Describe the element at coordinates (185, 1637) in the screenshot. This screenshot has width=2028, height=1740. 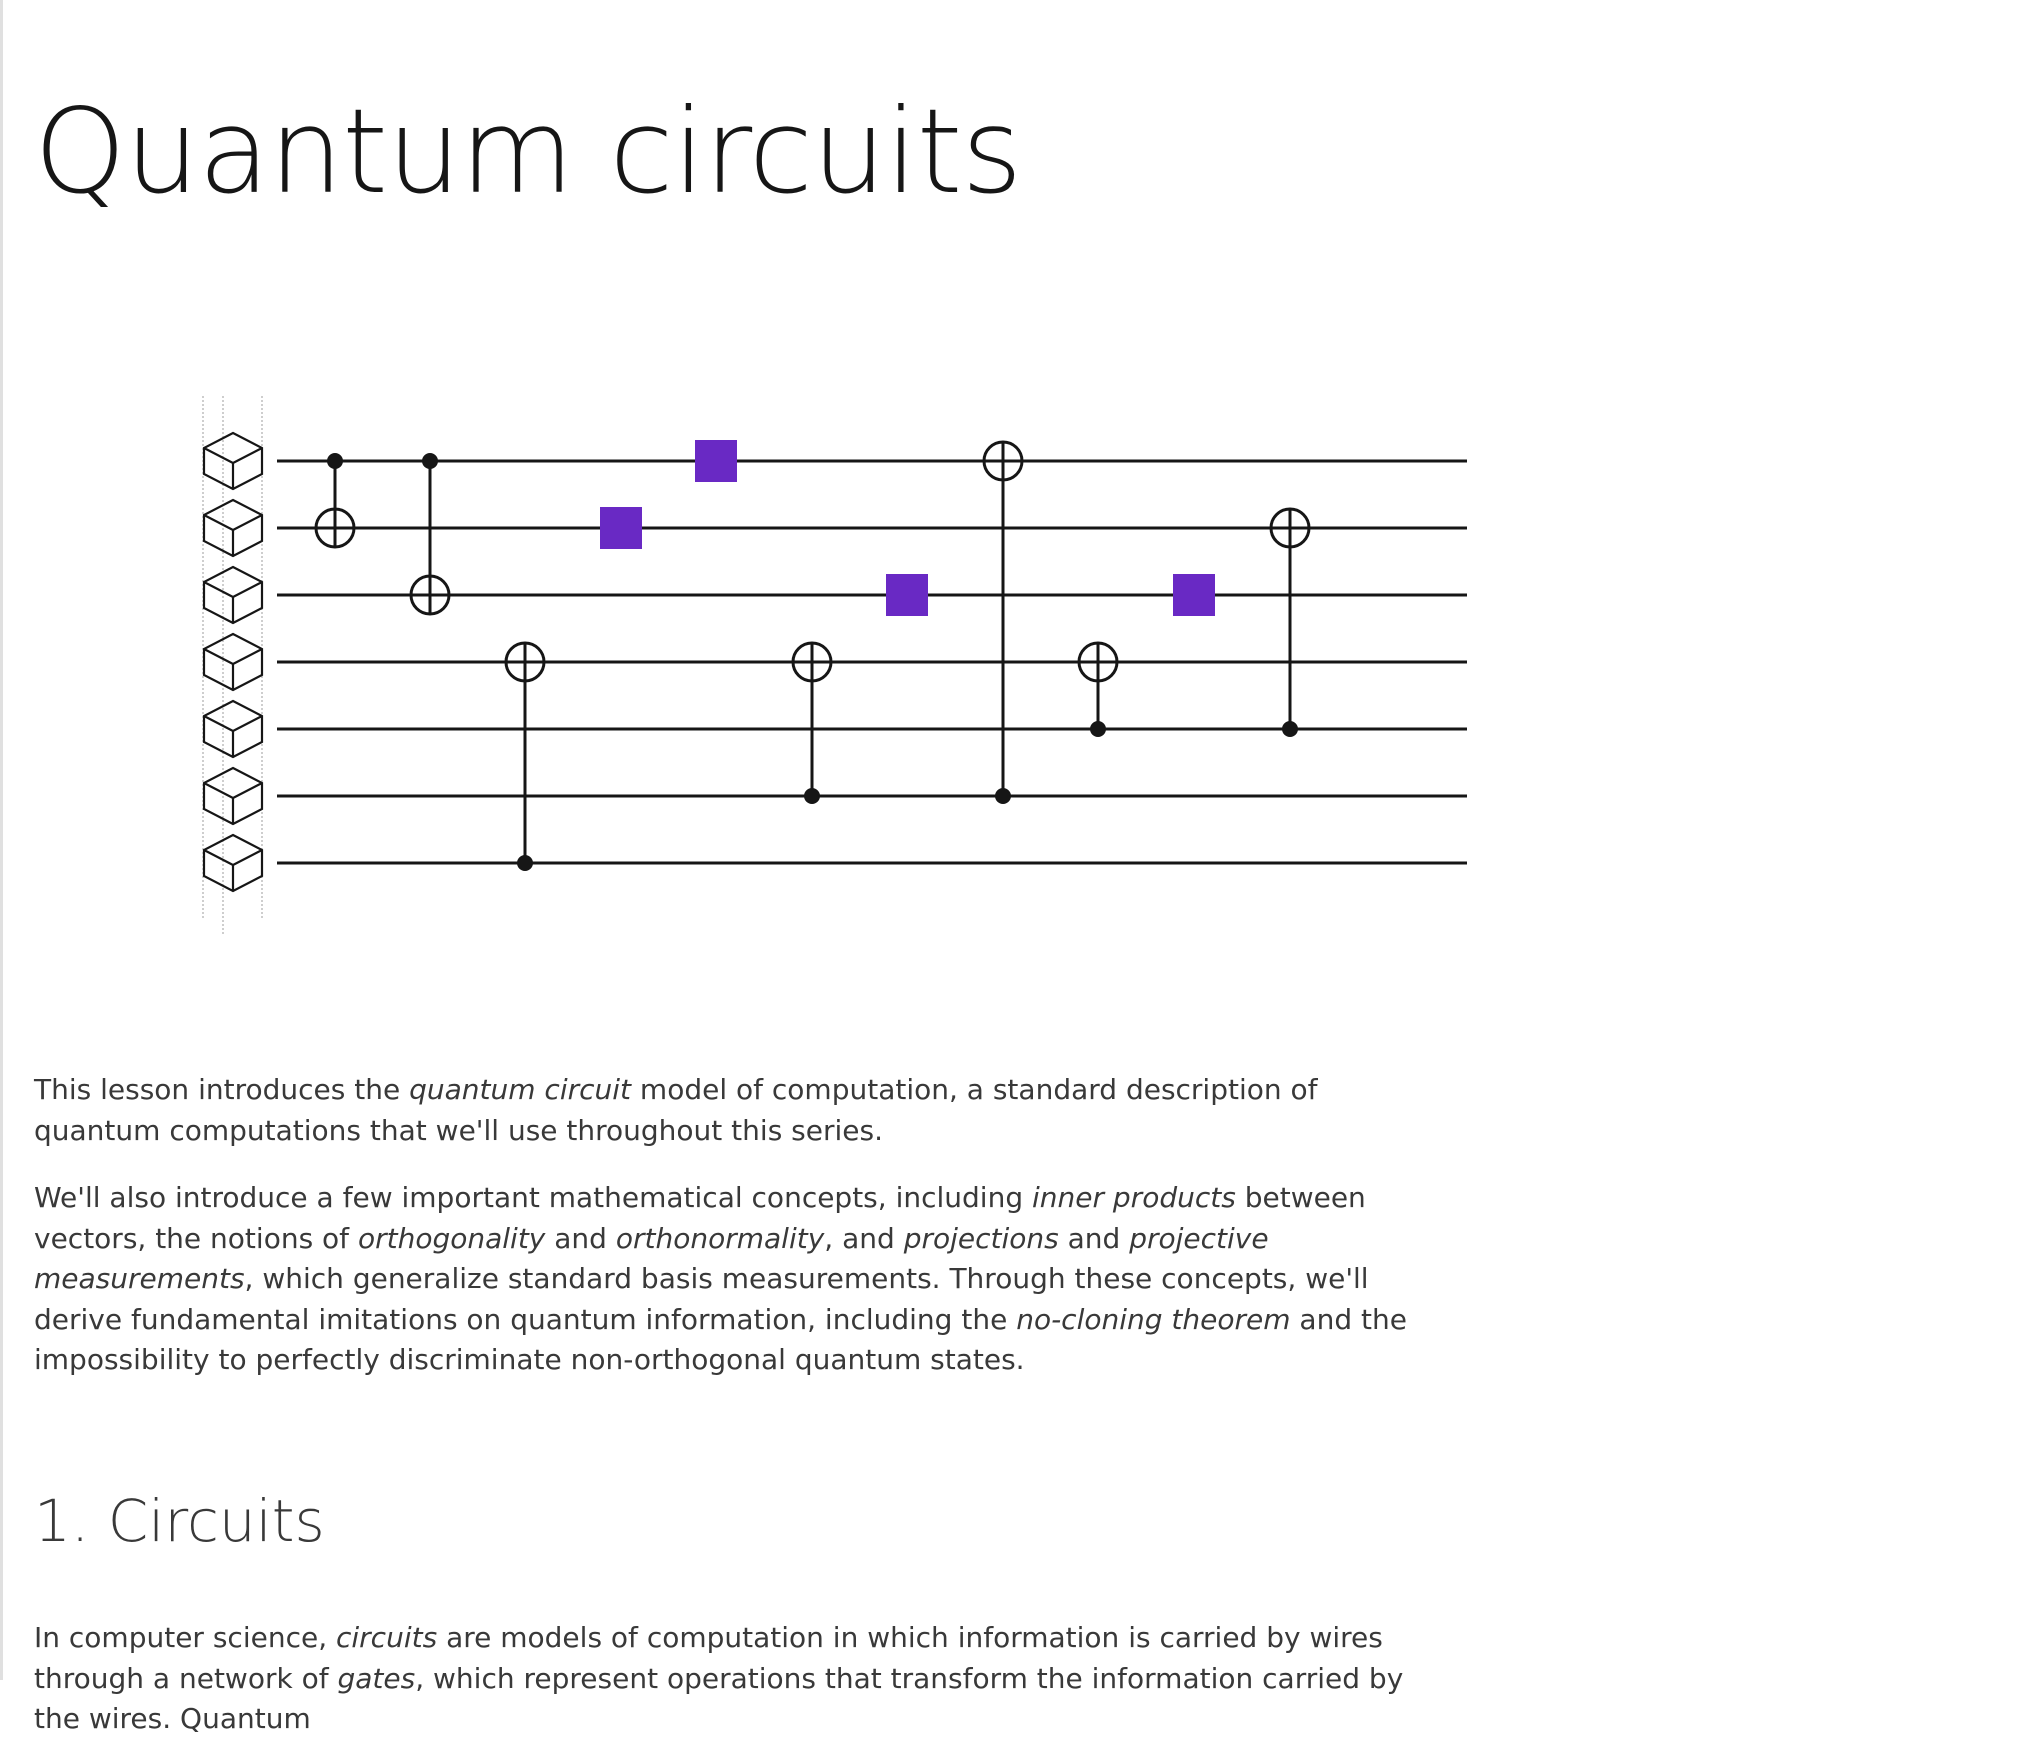
I see `text-span: In computer science,` at that location.